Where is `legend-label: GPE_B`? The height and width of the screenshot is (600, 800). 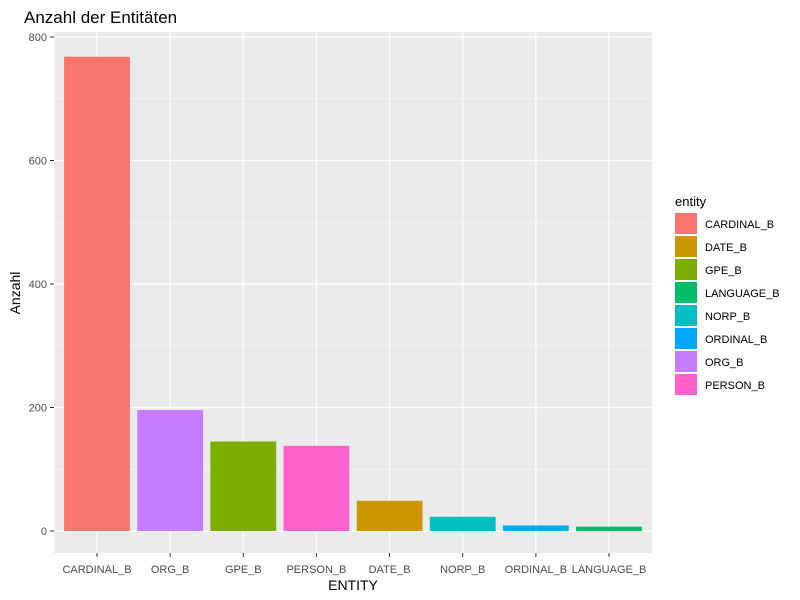
legend-label: GPE_B is located at coordinates (723, 271).